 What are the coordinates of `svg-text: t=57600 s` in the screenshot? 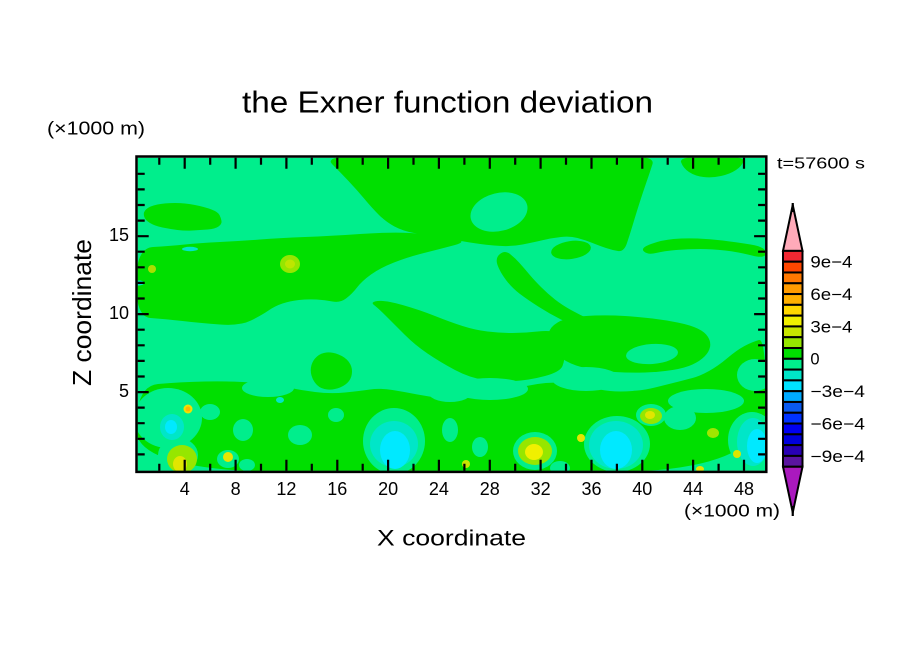 It's located at (821, 164).